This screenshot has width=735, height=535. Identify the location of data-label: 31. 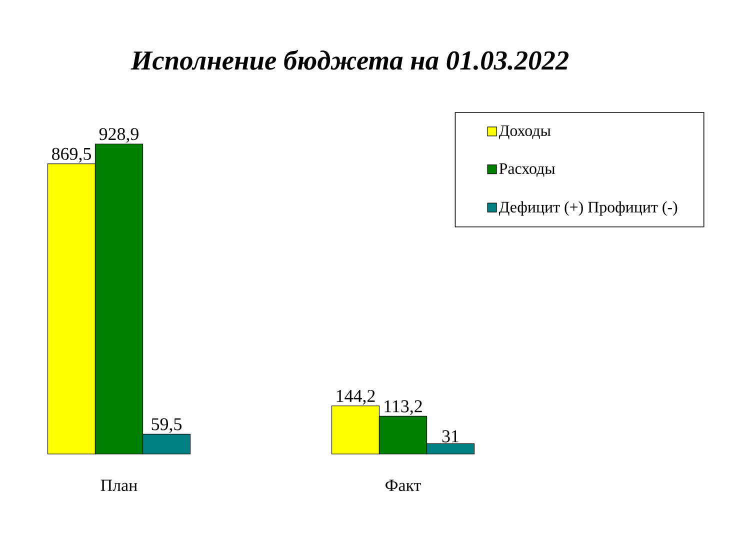
(450, 436).